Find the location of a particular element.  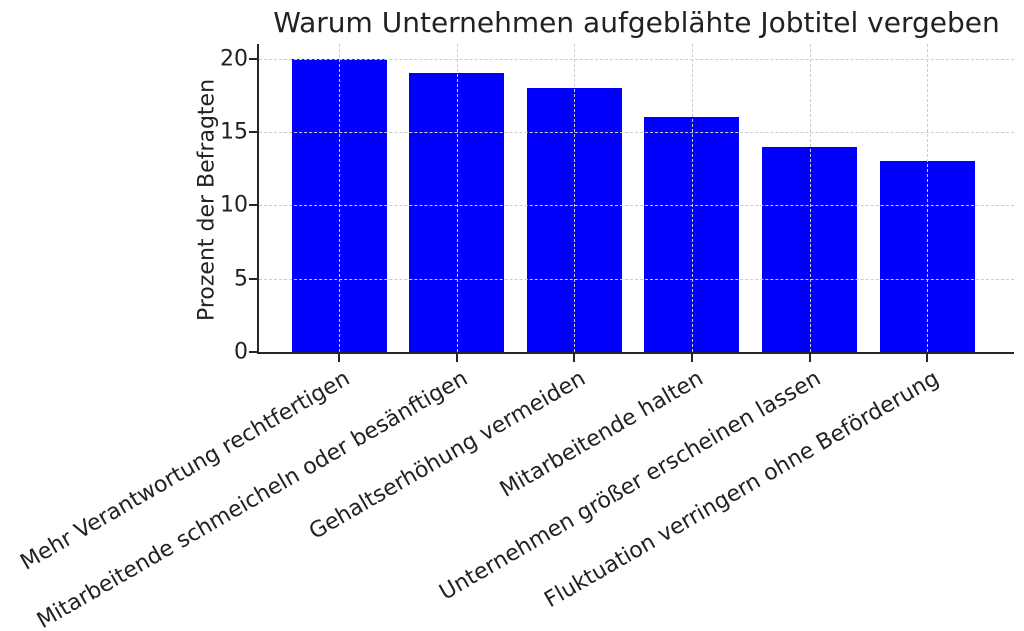

y-tick-label: 15 is located at coordinates (234, 132).